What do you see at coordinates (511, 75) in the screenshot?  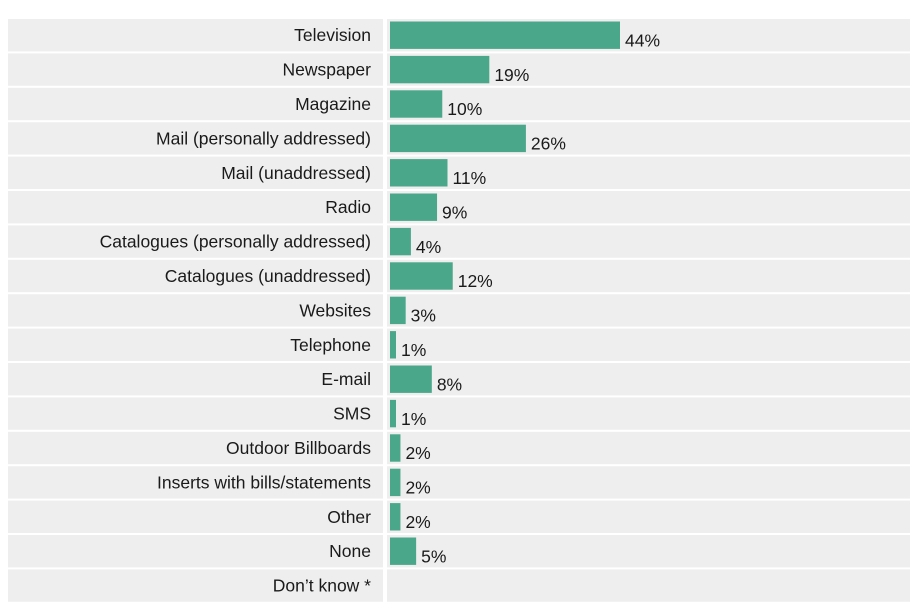 I see `value-label: 19%` at bounding box center [511, 75].